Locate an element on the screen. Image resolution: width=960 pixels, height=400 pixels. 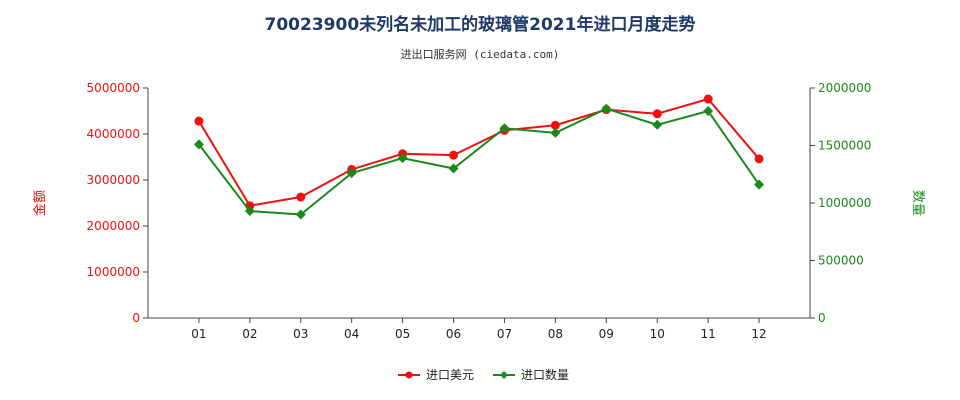
x-axis-tick-label: 06 is located at coordinates (453, 334).